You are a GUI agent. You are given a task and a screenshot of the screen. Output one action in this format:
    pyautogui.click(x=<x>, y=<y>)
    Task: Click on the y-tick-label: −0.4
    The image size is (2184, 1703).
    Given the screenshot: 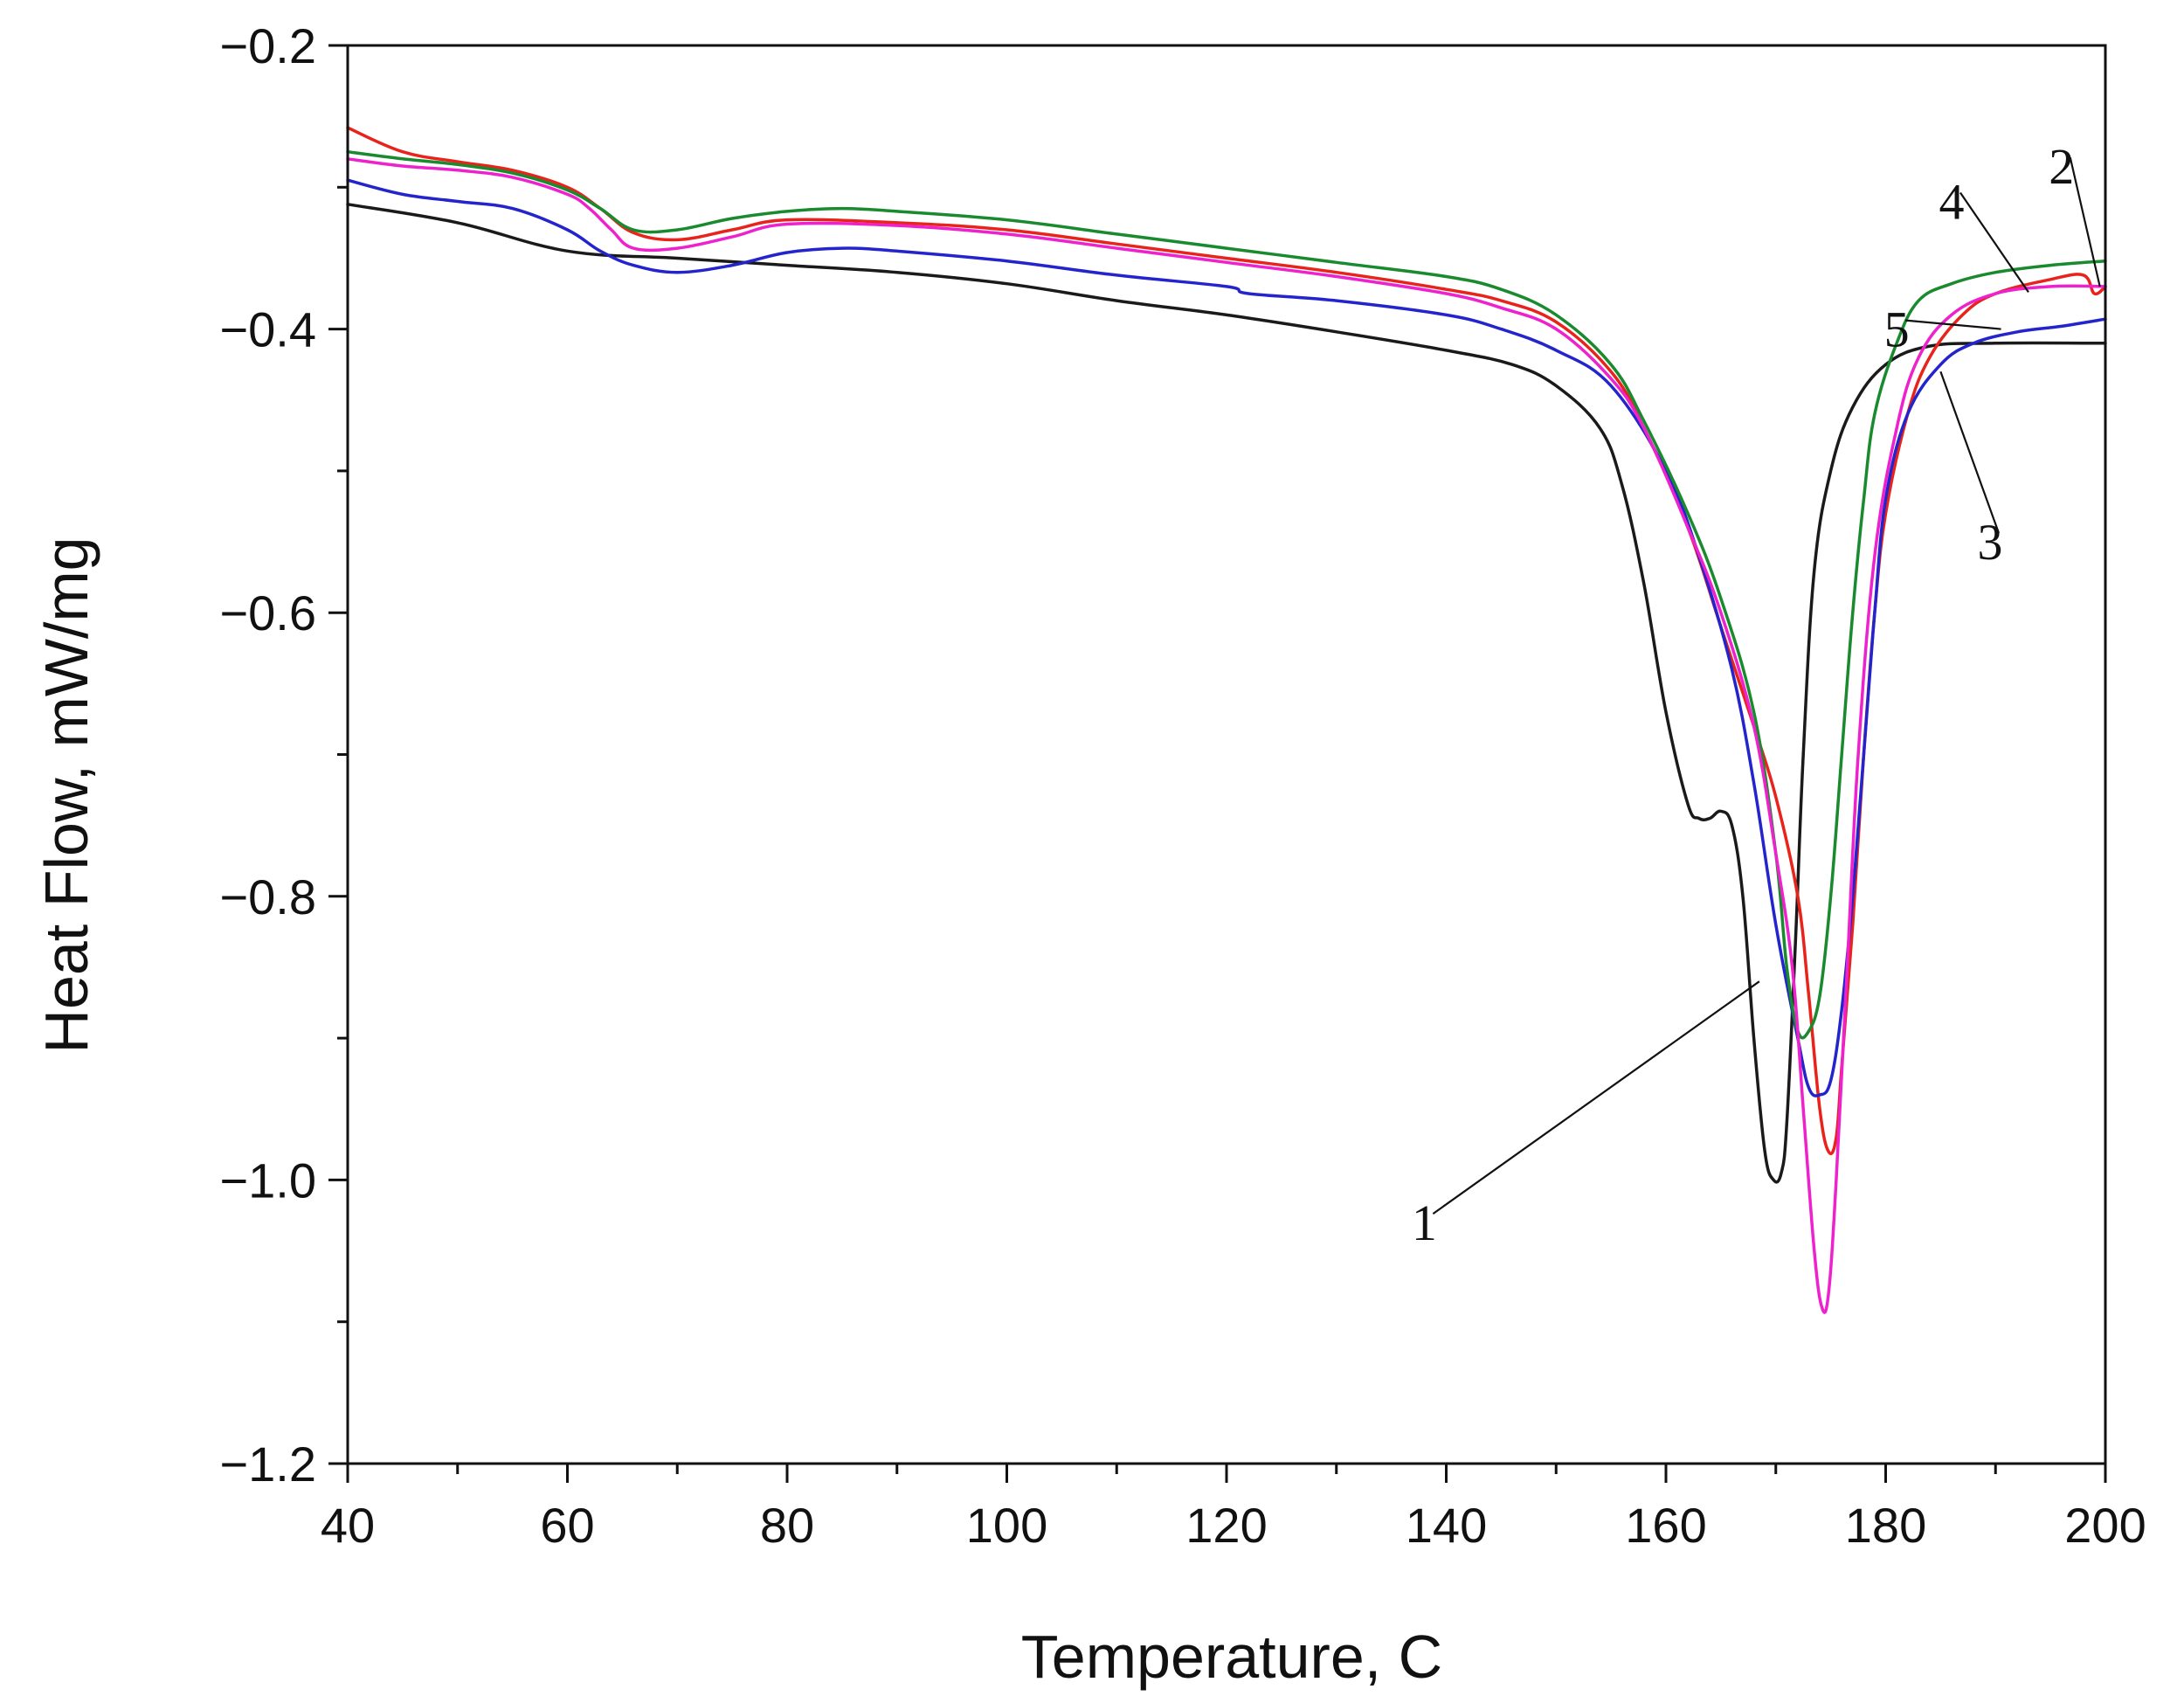 What is the action you would take?
    pyautogui.click(x=267, y=329)
    